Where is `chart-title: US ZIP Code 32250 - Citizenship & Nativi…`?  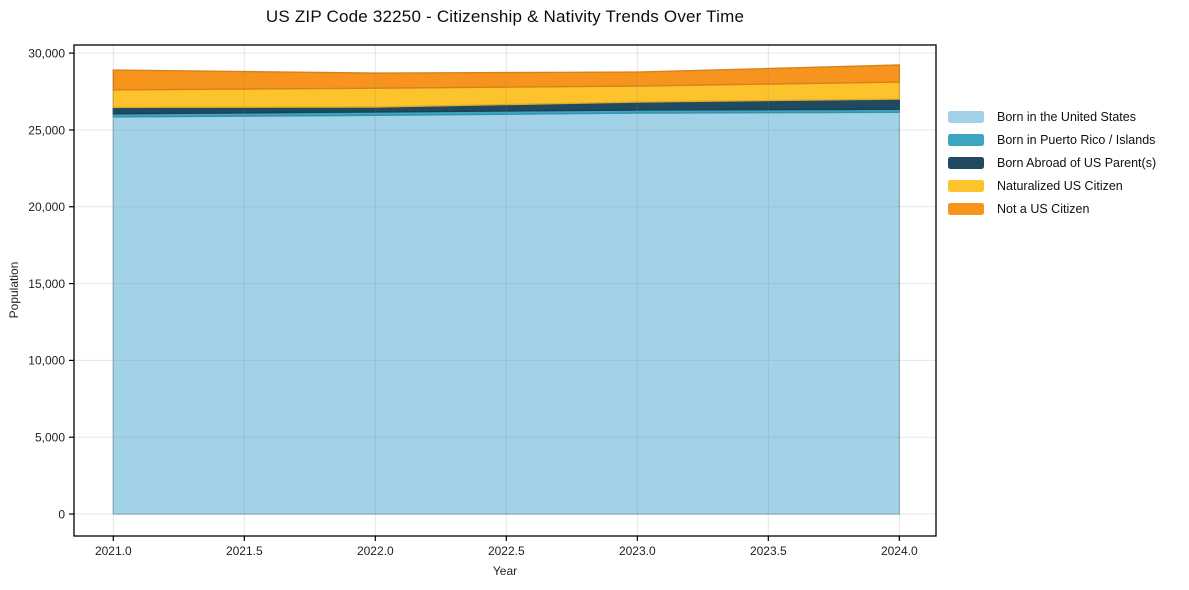
chart-title: US ZIP Code 32250 - Citizenship & Nativi… is located at coordinates (505, 16).